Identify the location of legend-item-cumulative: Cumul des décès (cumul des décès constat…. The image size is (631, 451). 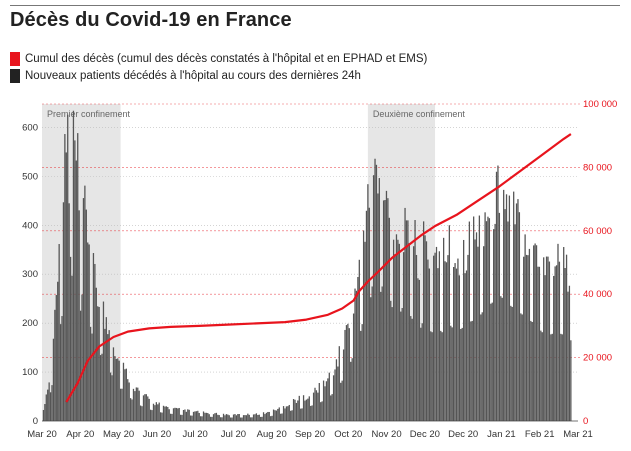
(218, 59).